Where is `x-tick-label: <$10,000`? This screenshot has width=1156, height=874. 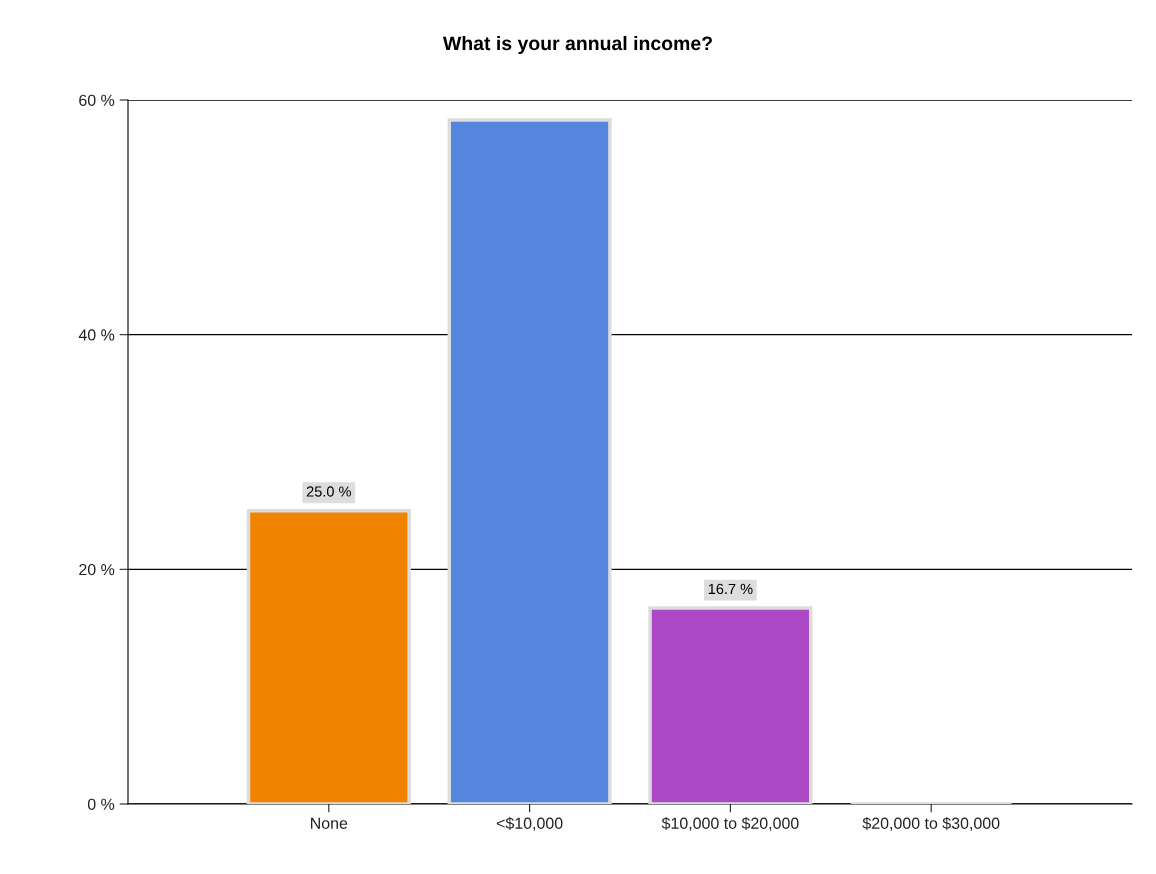 x-tick-label: <$10,000 is located at coordinates (529, 823).